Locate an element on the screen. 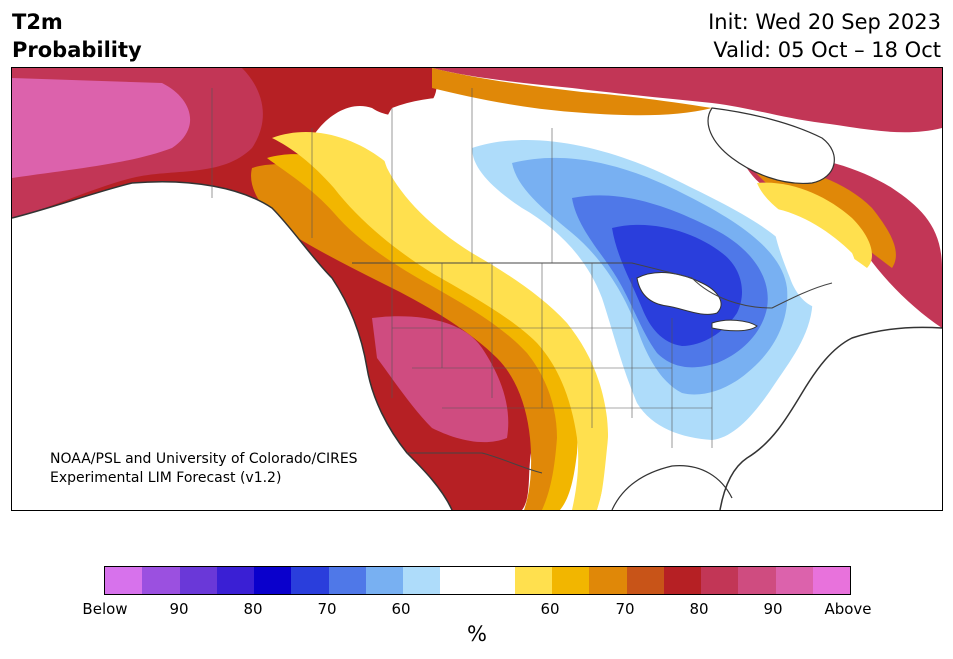 This screenshot has height=659, width=953. colorbar-unit: % is located at coordinates (477, 634).